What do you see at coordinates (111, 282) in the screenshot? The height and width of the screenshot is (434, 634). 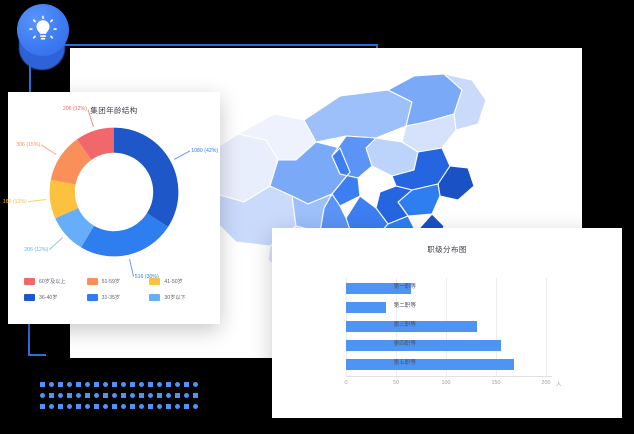 I see `legend-label: 51-59岁` at bounding box center [111, 282].